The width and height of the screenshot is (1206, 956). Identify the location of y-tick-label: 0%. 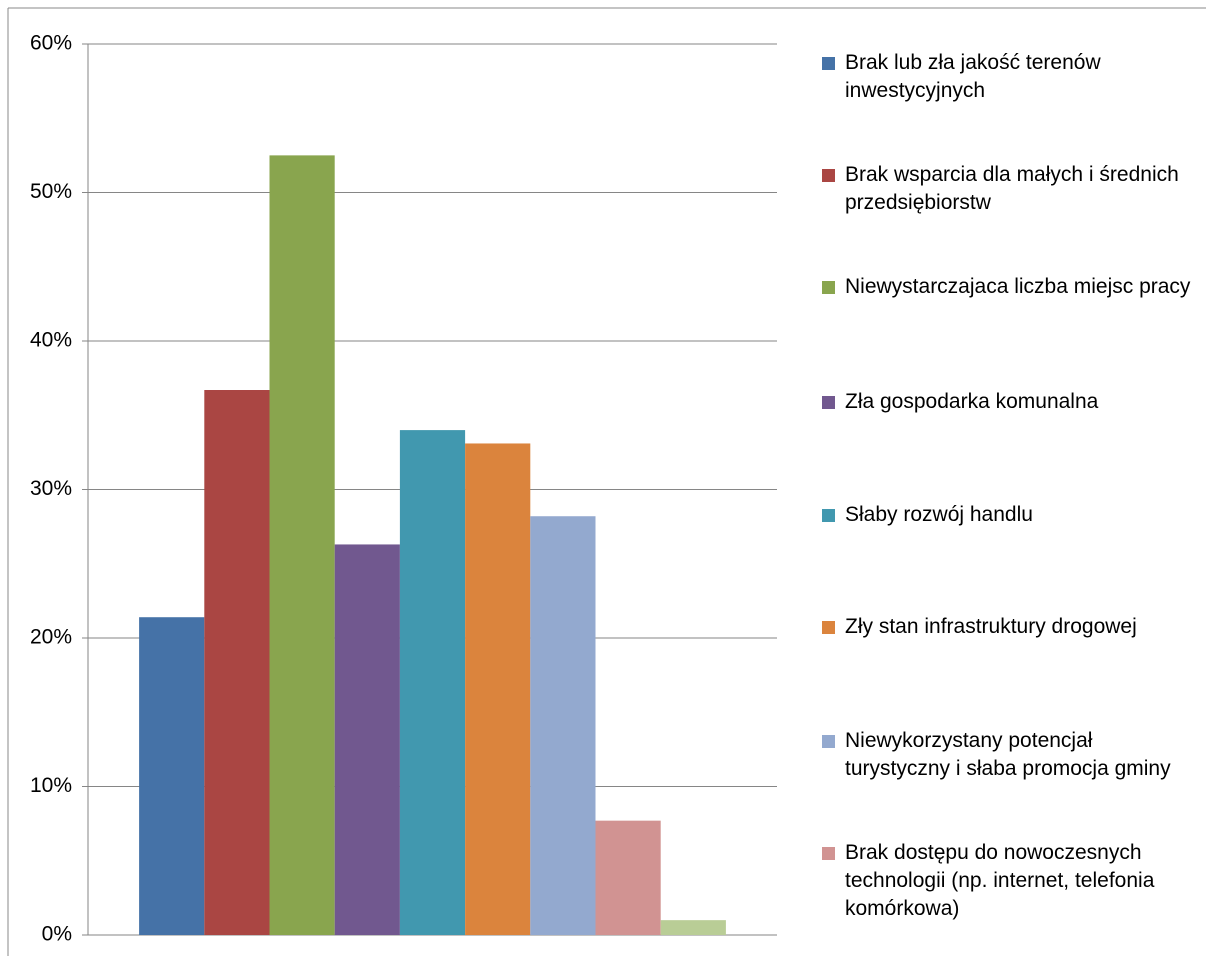
(57, 934).